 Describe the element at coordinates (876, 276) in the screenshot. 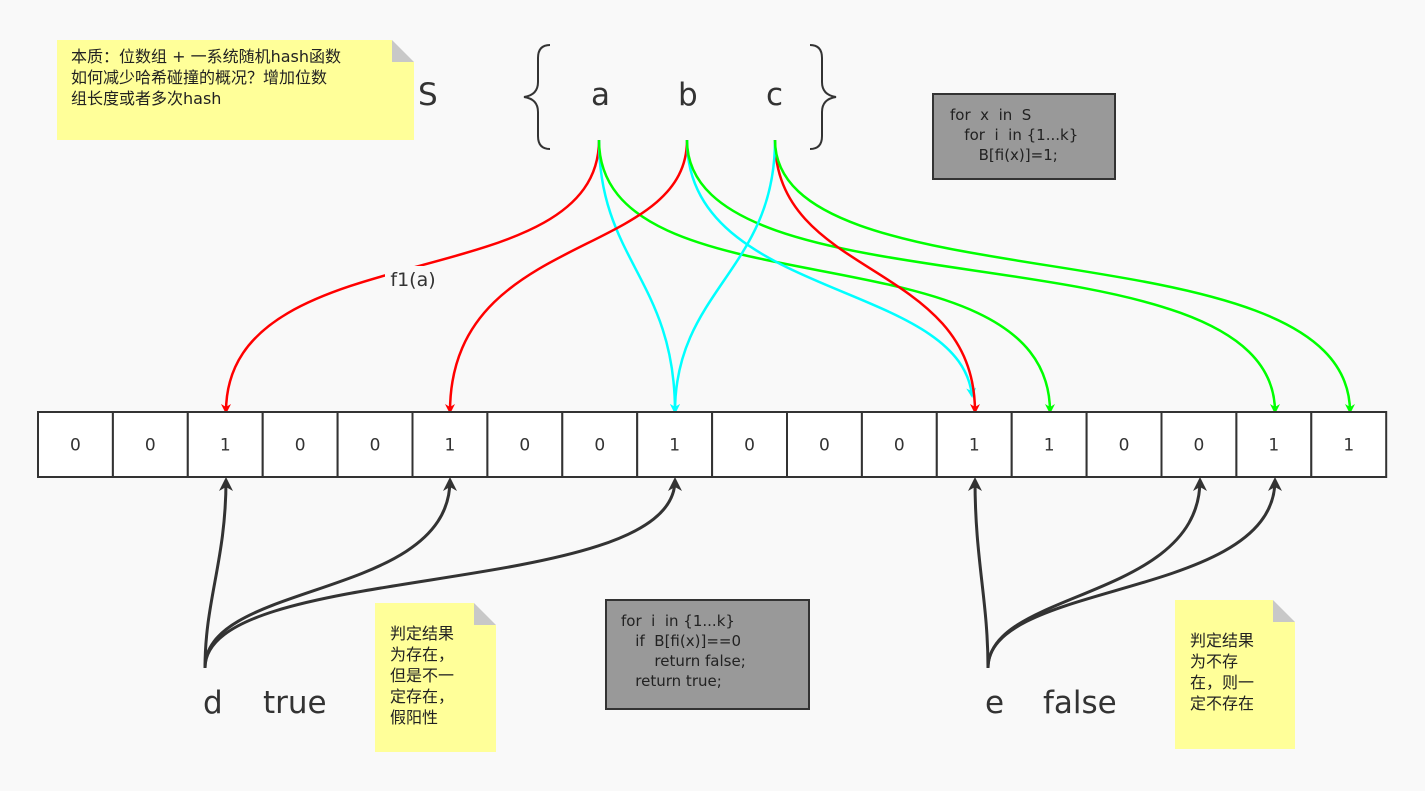

I see `hash1-arrow-c` at that location.